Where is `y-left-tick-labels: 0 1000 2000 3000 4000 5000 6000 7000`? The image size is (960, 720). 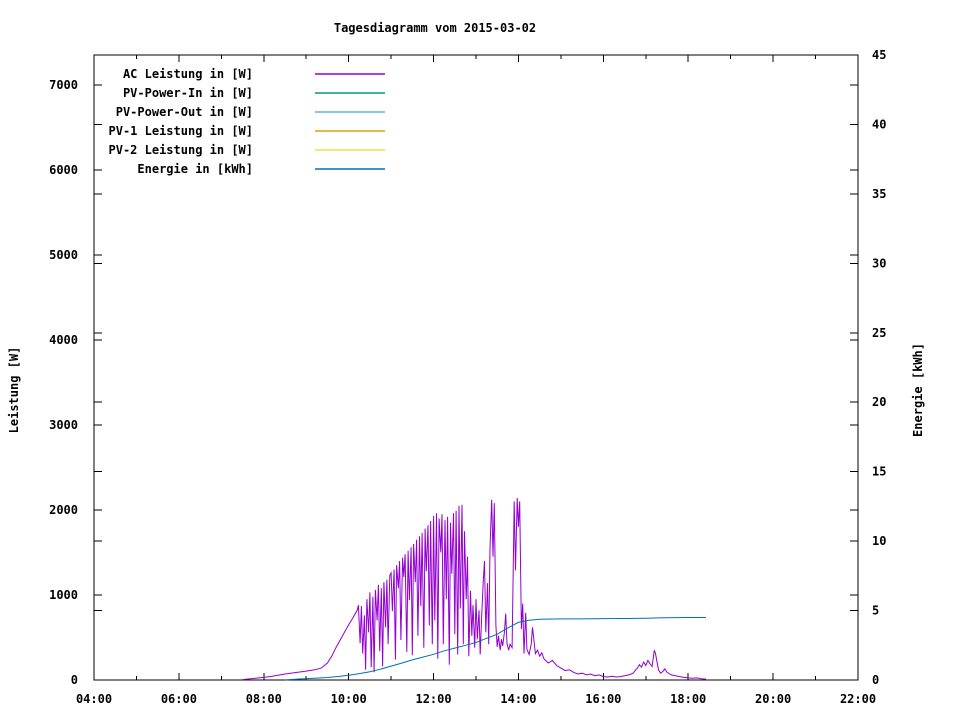 y-left-tick-labels: 0 1000 2000 3000 4000 5000 6000 7000 is located at coordinates (63, 382).